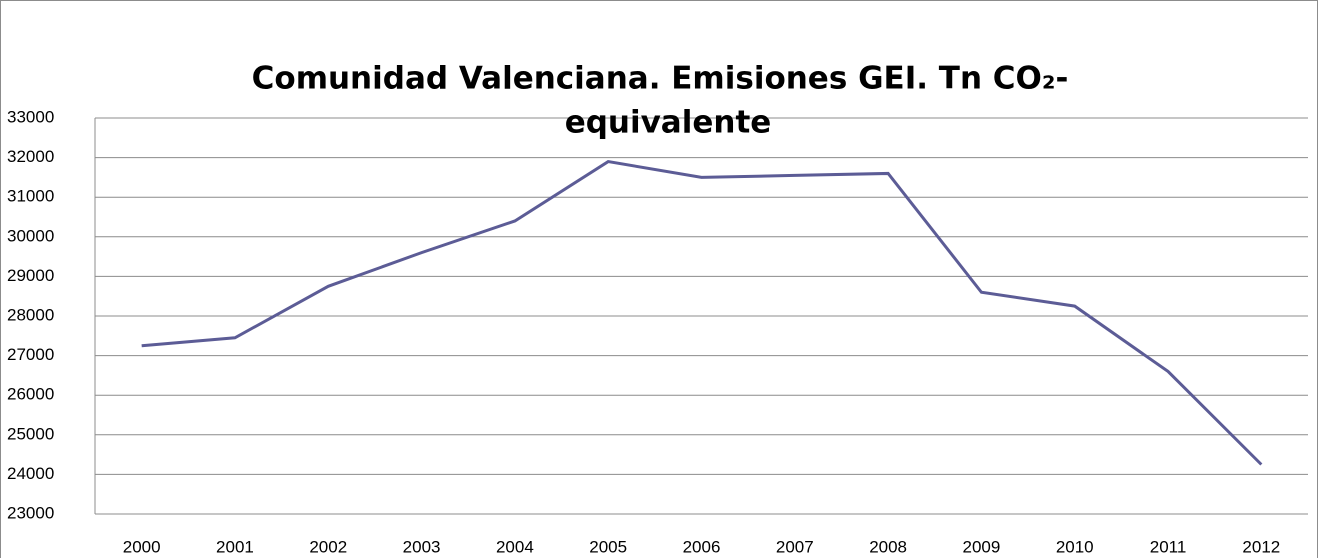 The image size is (1318, 558). I want to click on x-tick-label: 2004, so click(515, 546).